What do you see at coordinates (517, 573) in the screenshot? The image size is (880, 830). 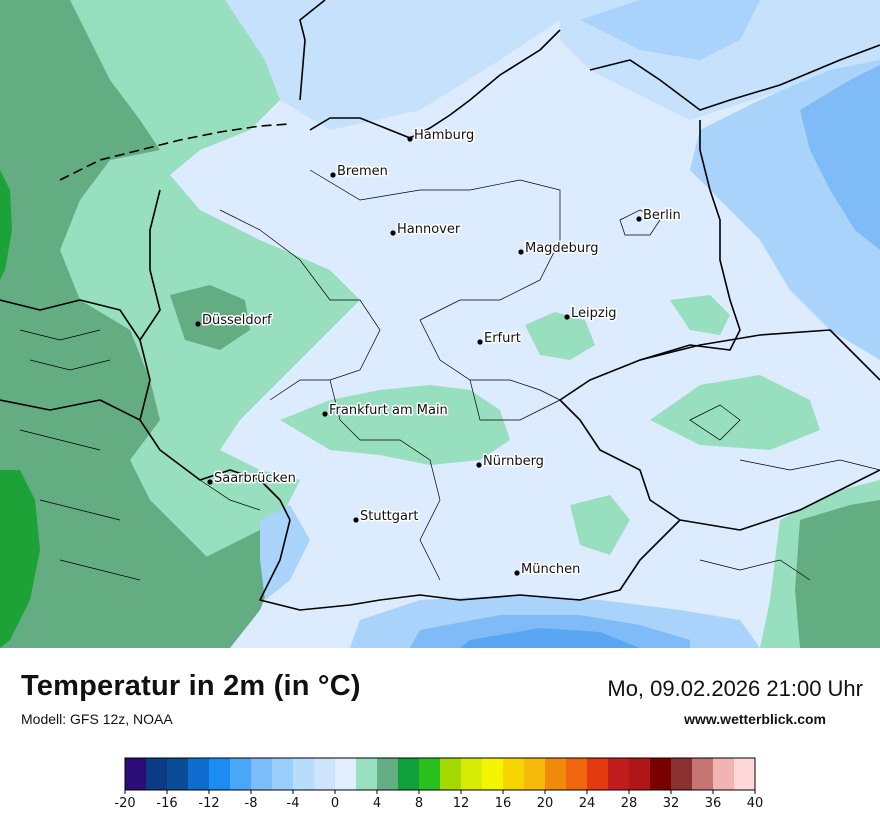 I see `city-dot-m-nchen` at bounding box center [517, 573].